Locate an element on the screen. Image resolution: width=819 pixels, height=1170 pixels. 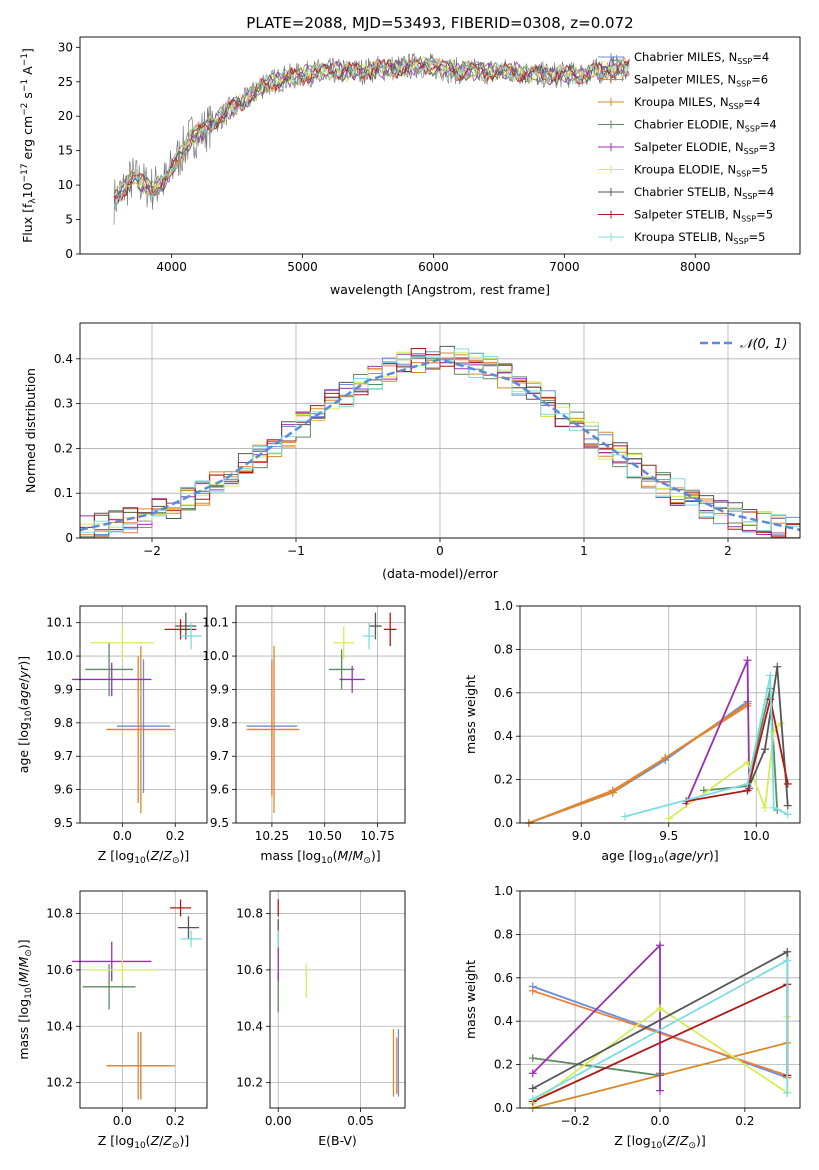
legend-label: Kroupa ELODIE, NSSP=5 is located at coordinates (701, 171).